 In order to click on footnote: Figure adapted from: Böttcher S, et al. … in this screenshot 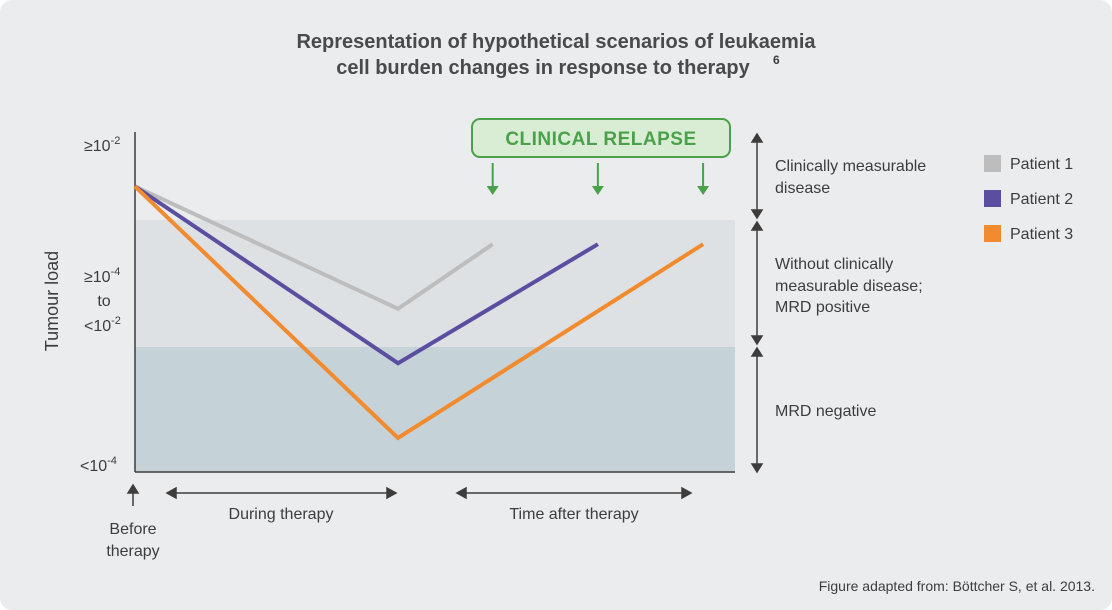, I will do `click(957, 586)`.